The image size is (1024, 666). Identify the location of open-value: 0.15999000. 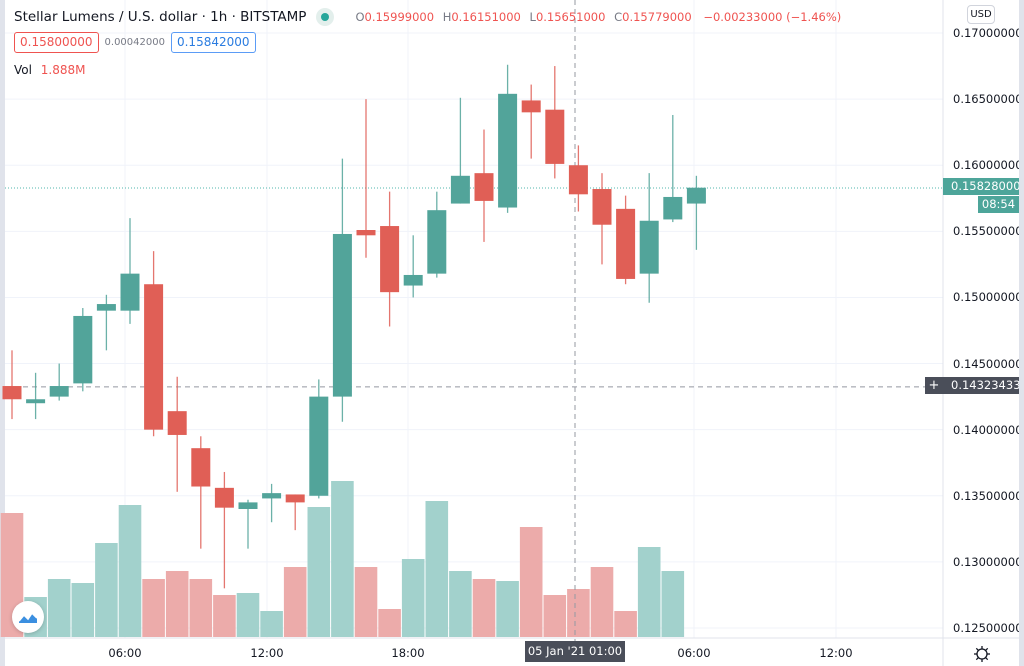
(399, 17).